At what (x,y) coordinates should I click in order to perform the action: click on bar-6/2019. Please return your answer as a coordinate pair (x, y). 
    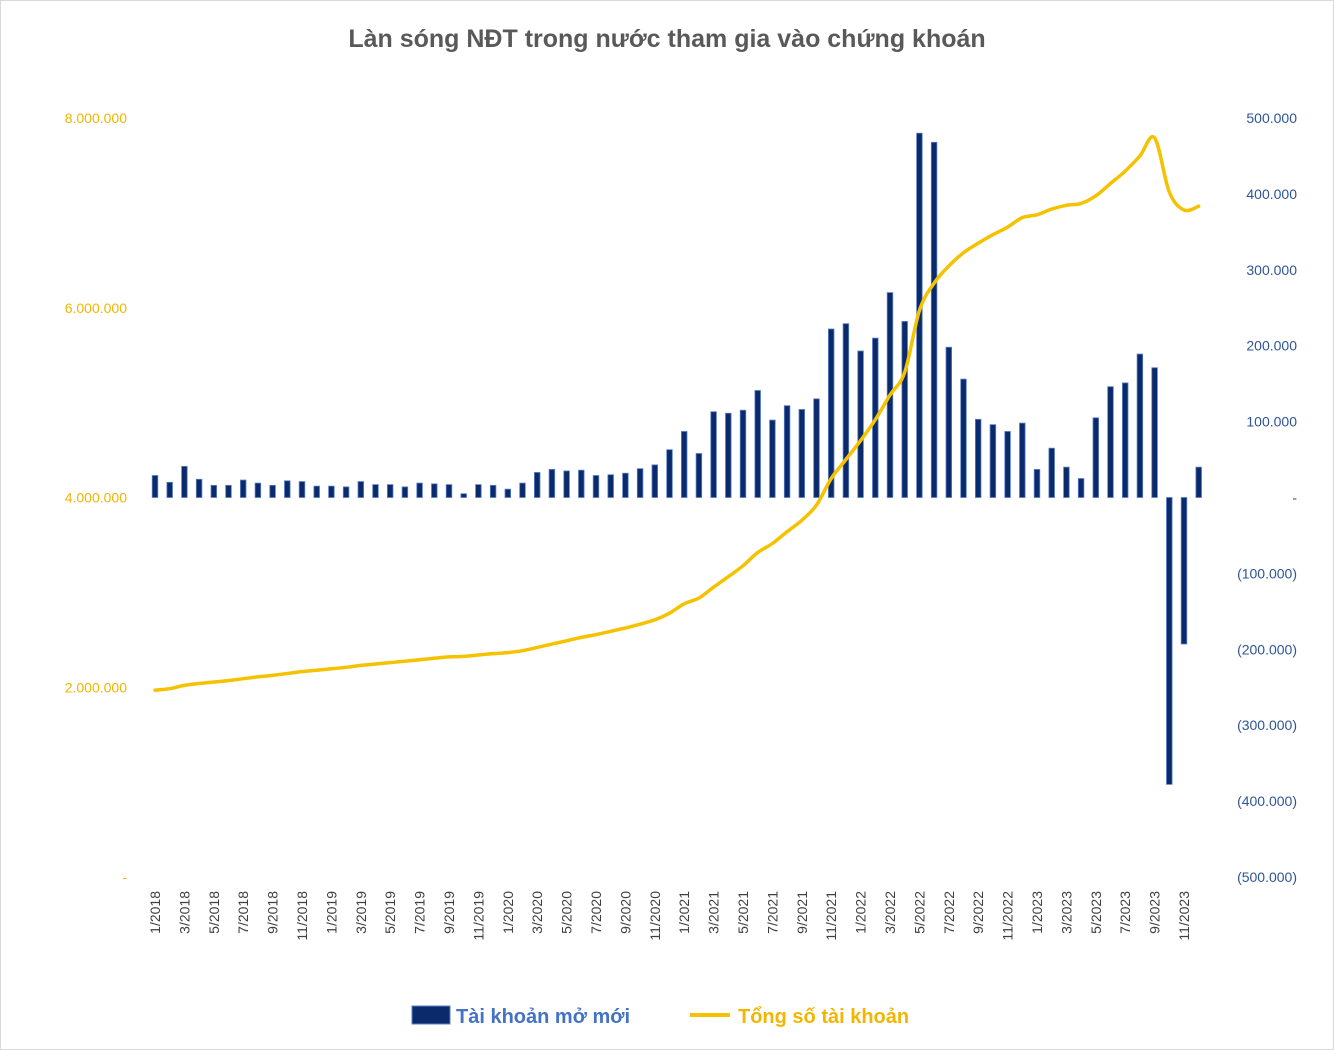
    Looking at the image, I should click on (405, 492).